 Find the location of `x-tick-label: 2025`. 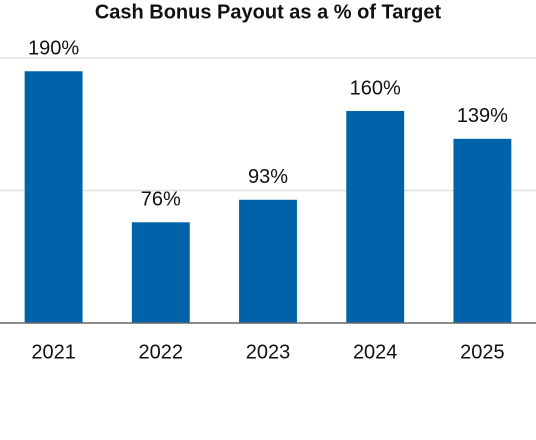

x-tick-label: 2025 is located at coordinates (482, 352).